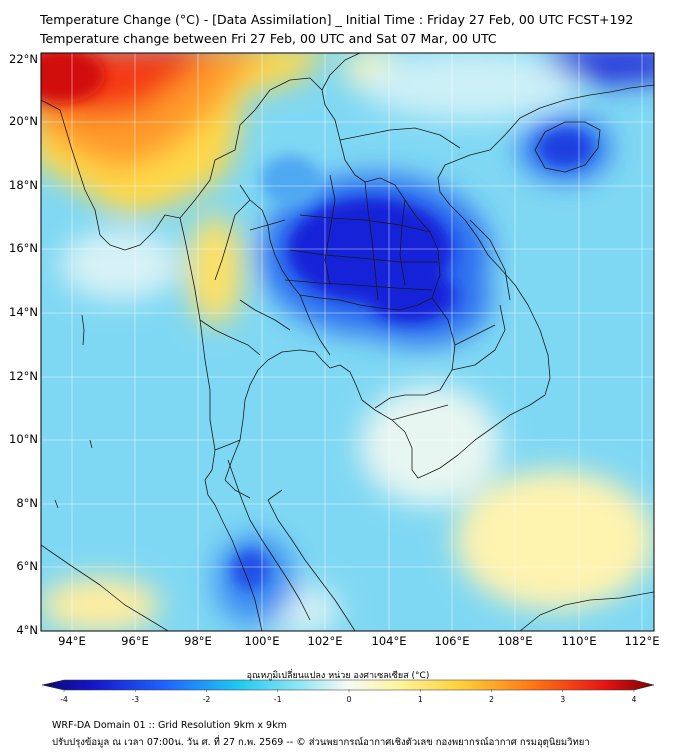 This screenshot has height=756, width=676. What do you see at coordinates (72, 641) in the screenshot?
I see `lon-label: 94°E` at bounding box center [72, 641].